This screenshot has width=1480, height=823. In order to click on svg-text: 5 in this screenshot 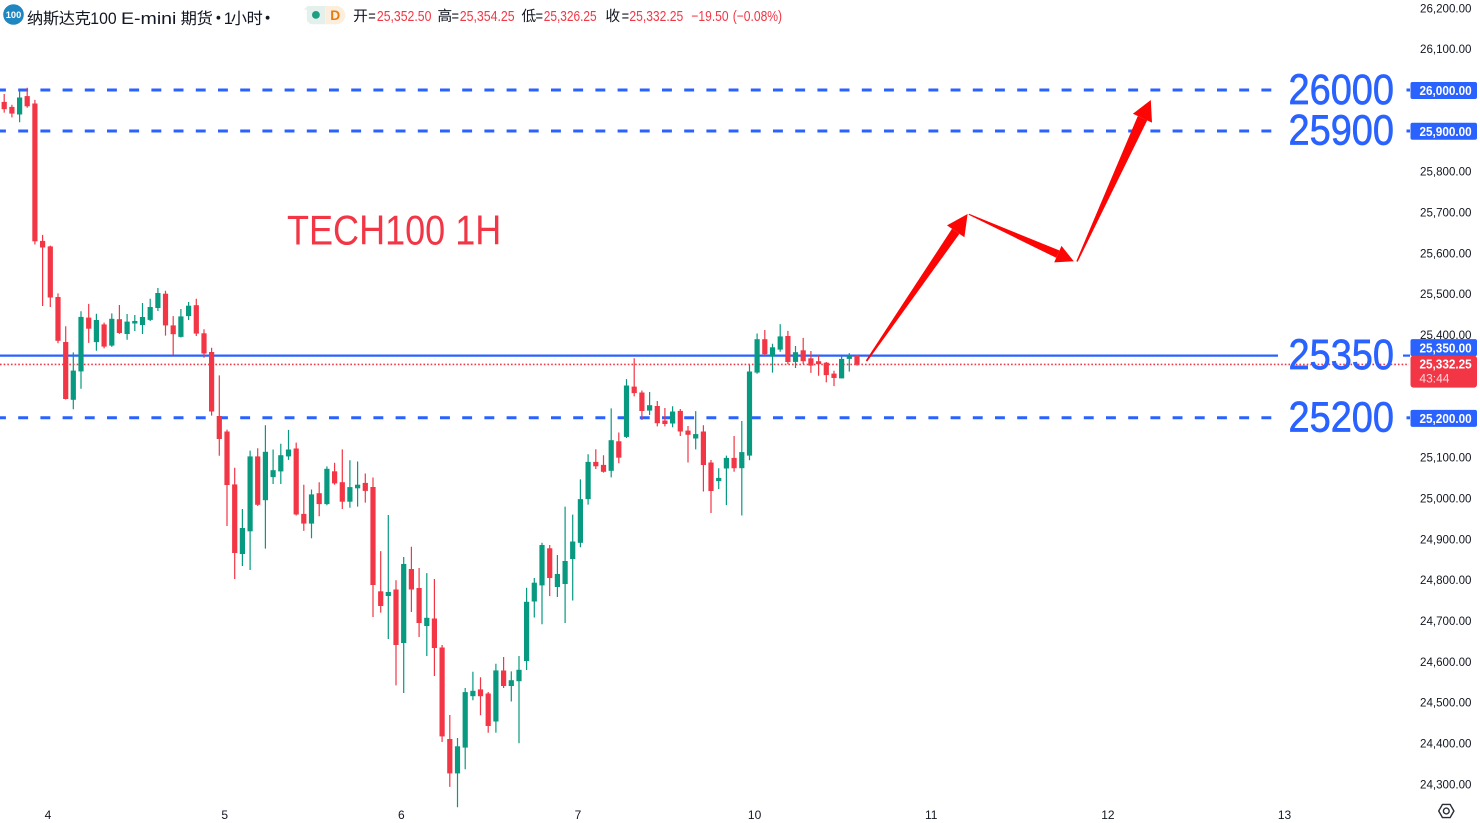, I will do `click(224, 815)`.